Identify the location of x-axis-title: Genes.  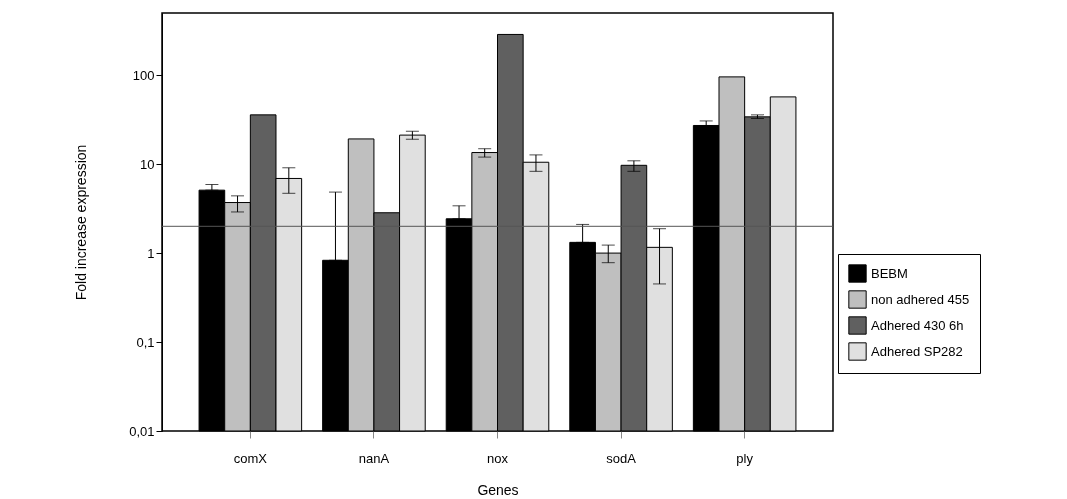
(498, 489).